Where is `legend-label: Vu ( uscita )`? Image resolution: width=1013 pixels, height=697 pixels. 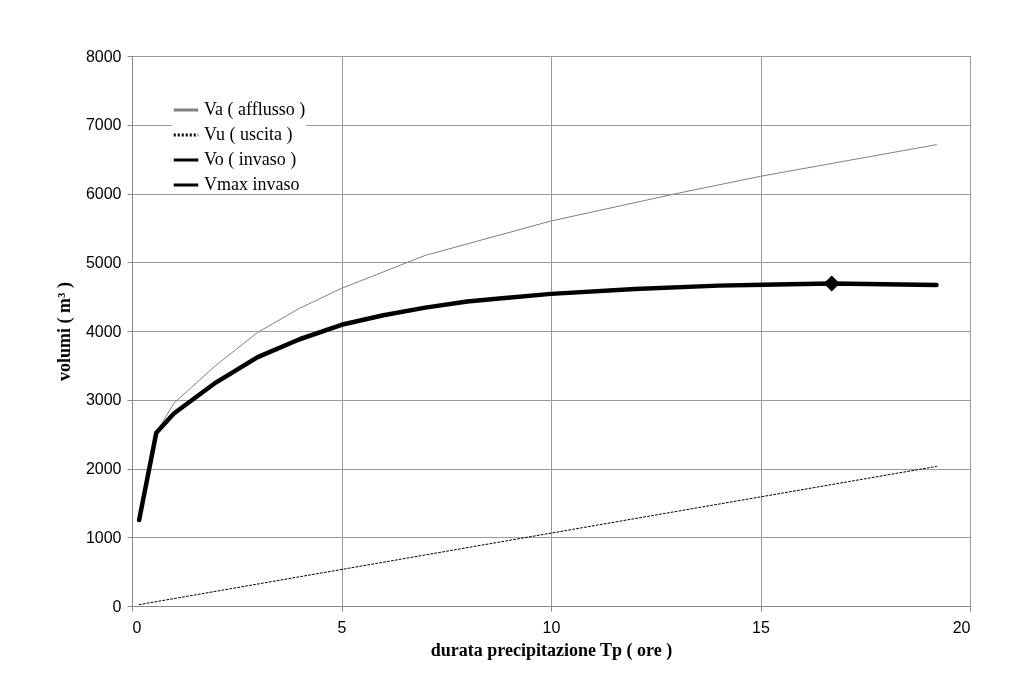 legend-label: Vu ( uscita ) is located at coordinates (248, 134).